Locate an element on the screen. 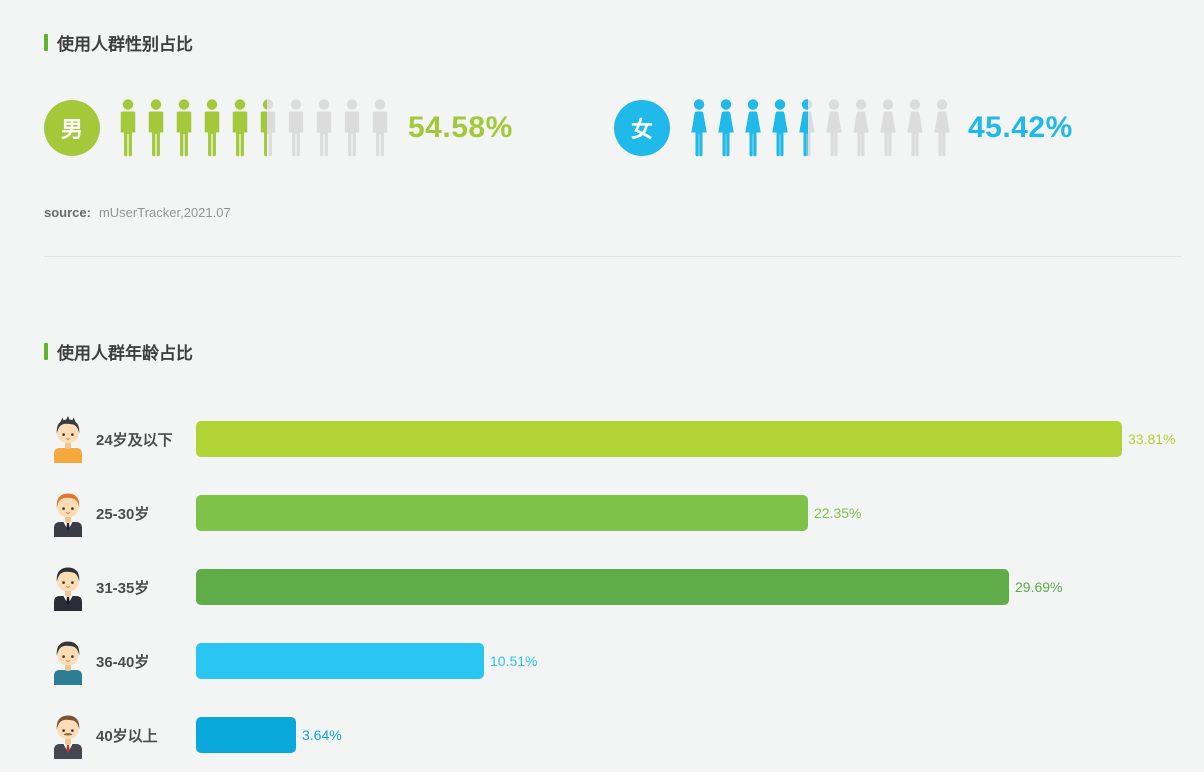 The height and width of the screenshot is (772, 1204). bar-track: 29.69% is located at coordinates (689, 587).